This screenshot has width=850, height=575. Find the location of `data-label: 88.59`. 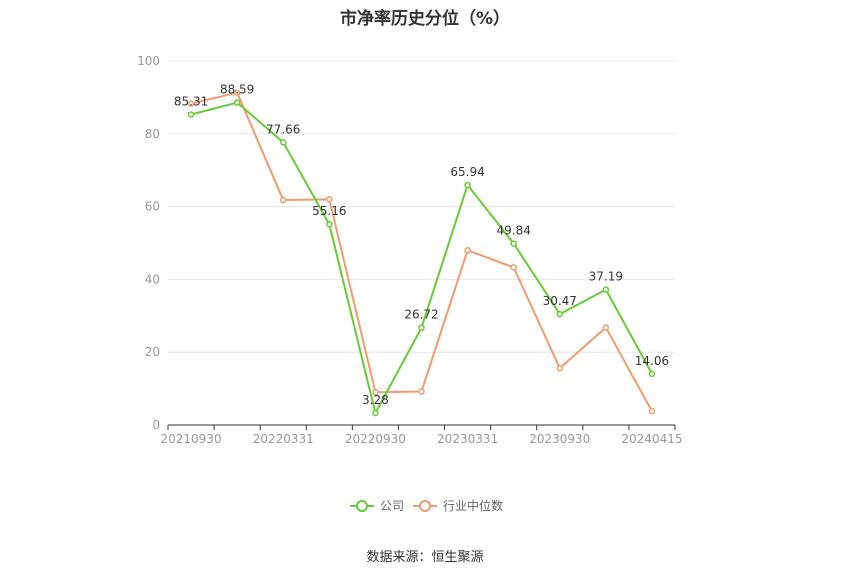

data-label: 88.59 is located at coordinates (237, 90).